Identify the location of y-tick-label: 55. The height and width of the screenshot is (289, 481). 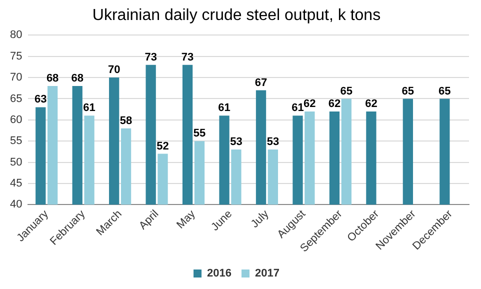
(16, 141).